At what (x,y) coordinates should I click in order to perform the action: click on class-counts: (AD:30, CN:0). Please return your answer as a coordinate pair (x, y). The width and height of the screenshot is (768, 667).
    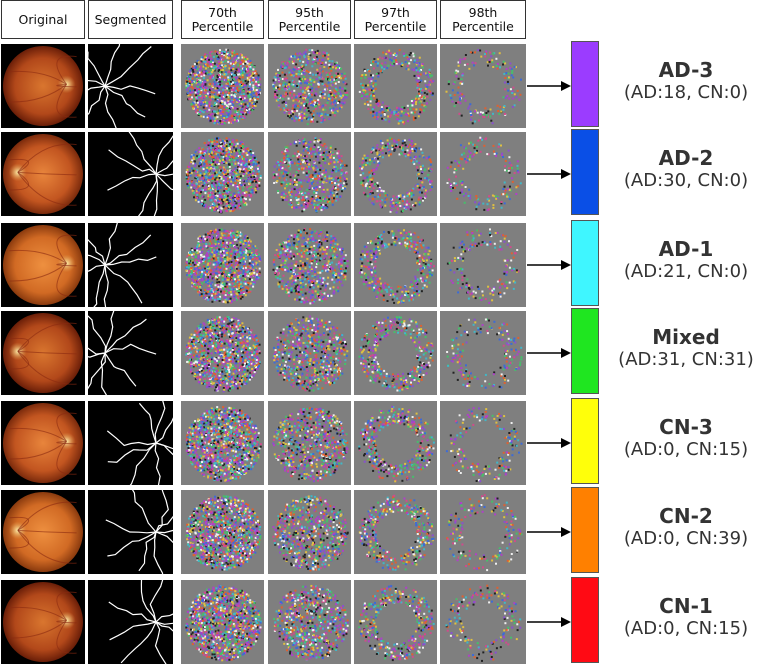
    Looking at the image, I should click on (686, 180).